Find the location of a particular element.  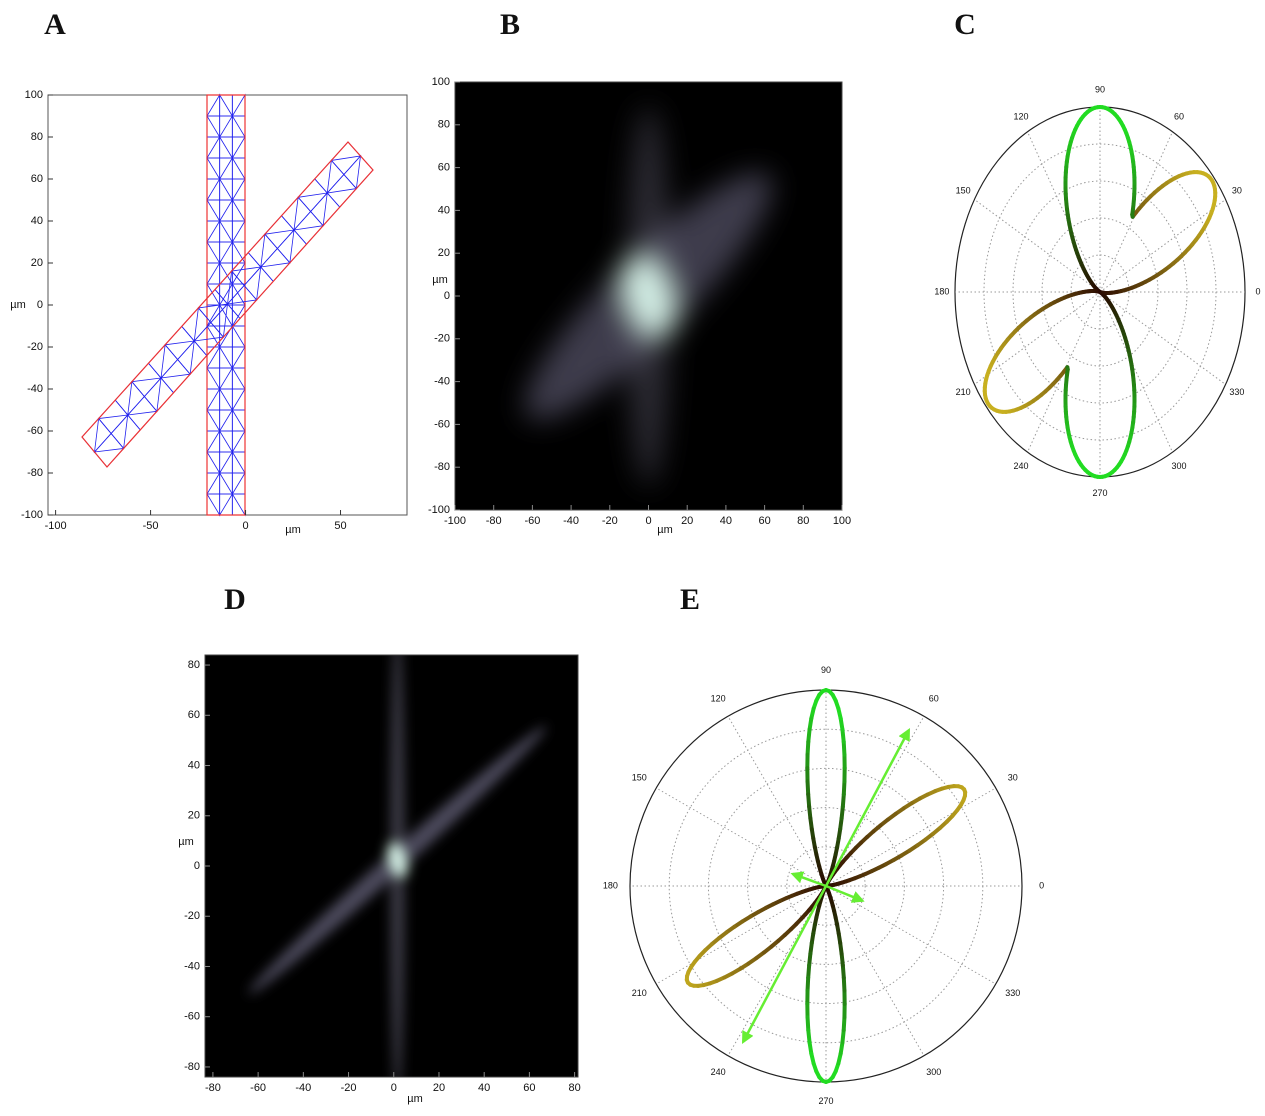

x-tick-label: -50 is located at coordinates (151, 526).